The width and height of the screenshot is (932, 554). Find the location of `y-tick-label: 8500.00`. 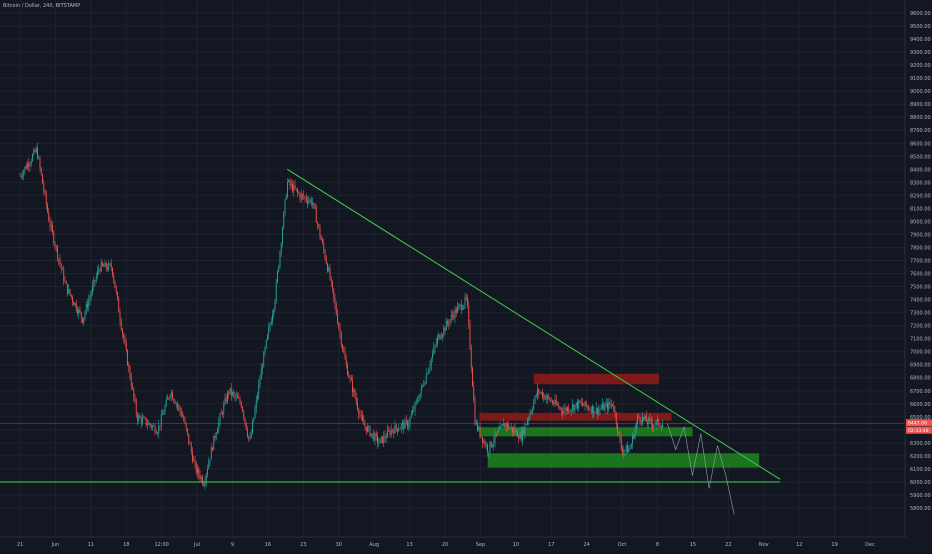

y-tick-label: 8500.00 is located at coordinates (920, 157).